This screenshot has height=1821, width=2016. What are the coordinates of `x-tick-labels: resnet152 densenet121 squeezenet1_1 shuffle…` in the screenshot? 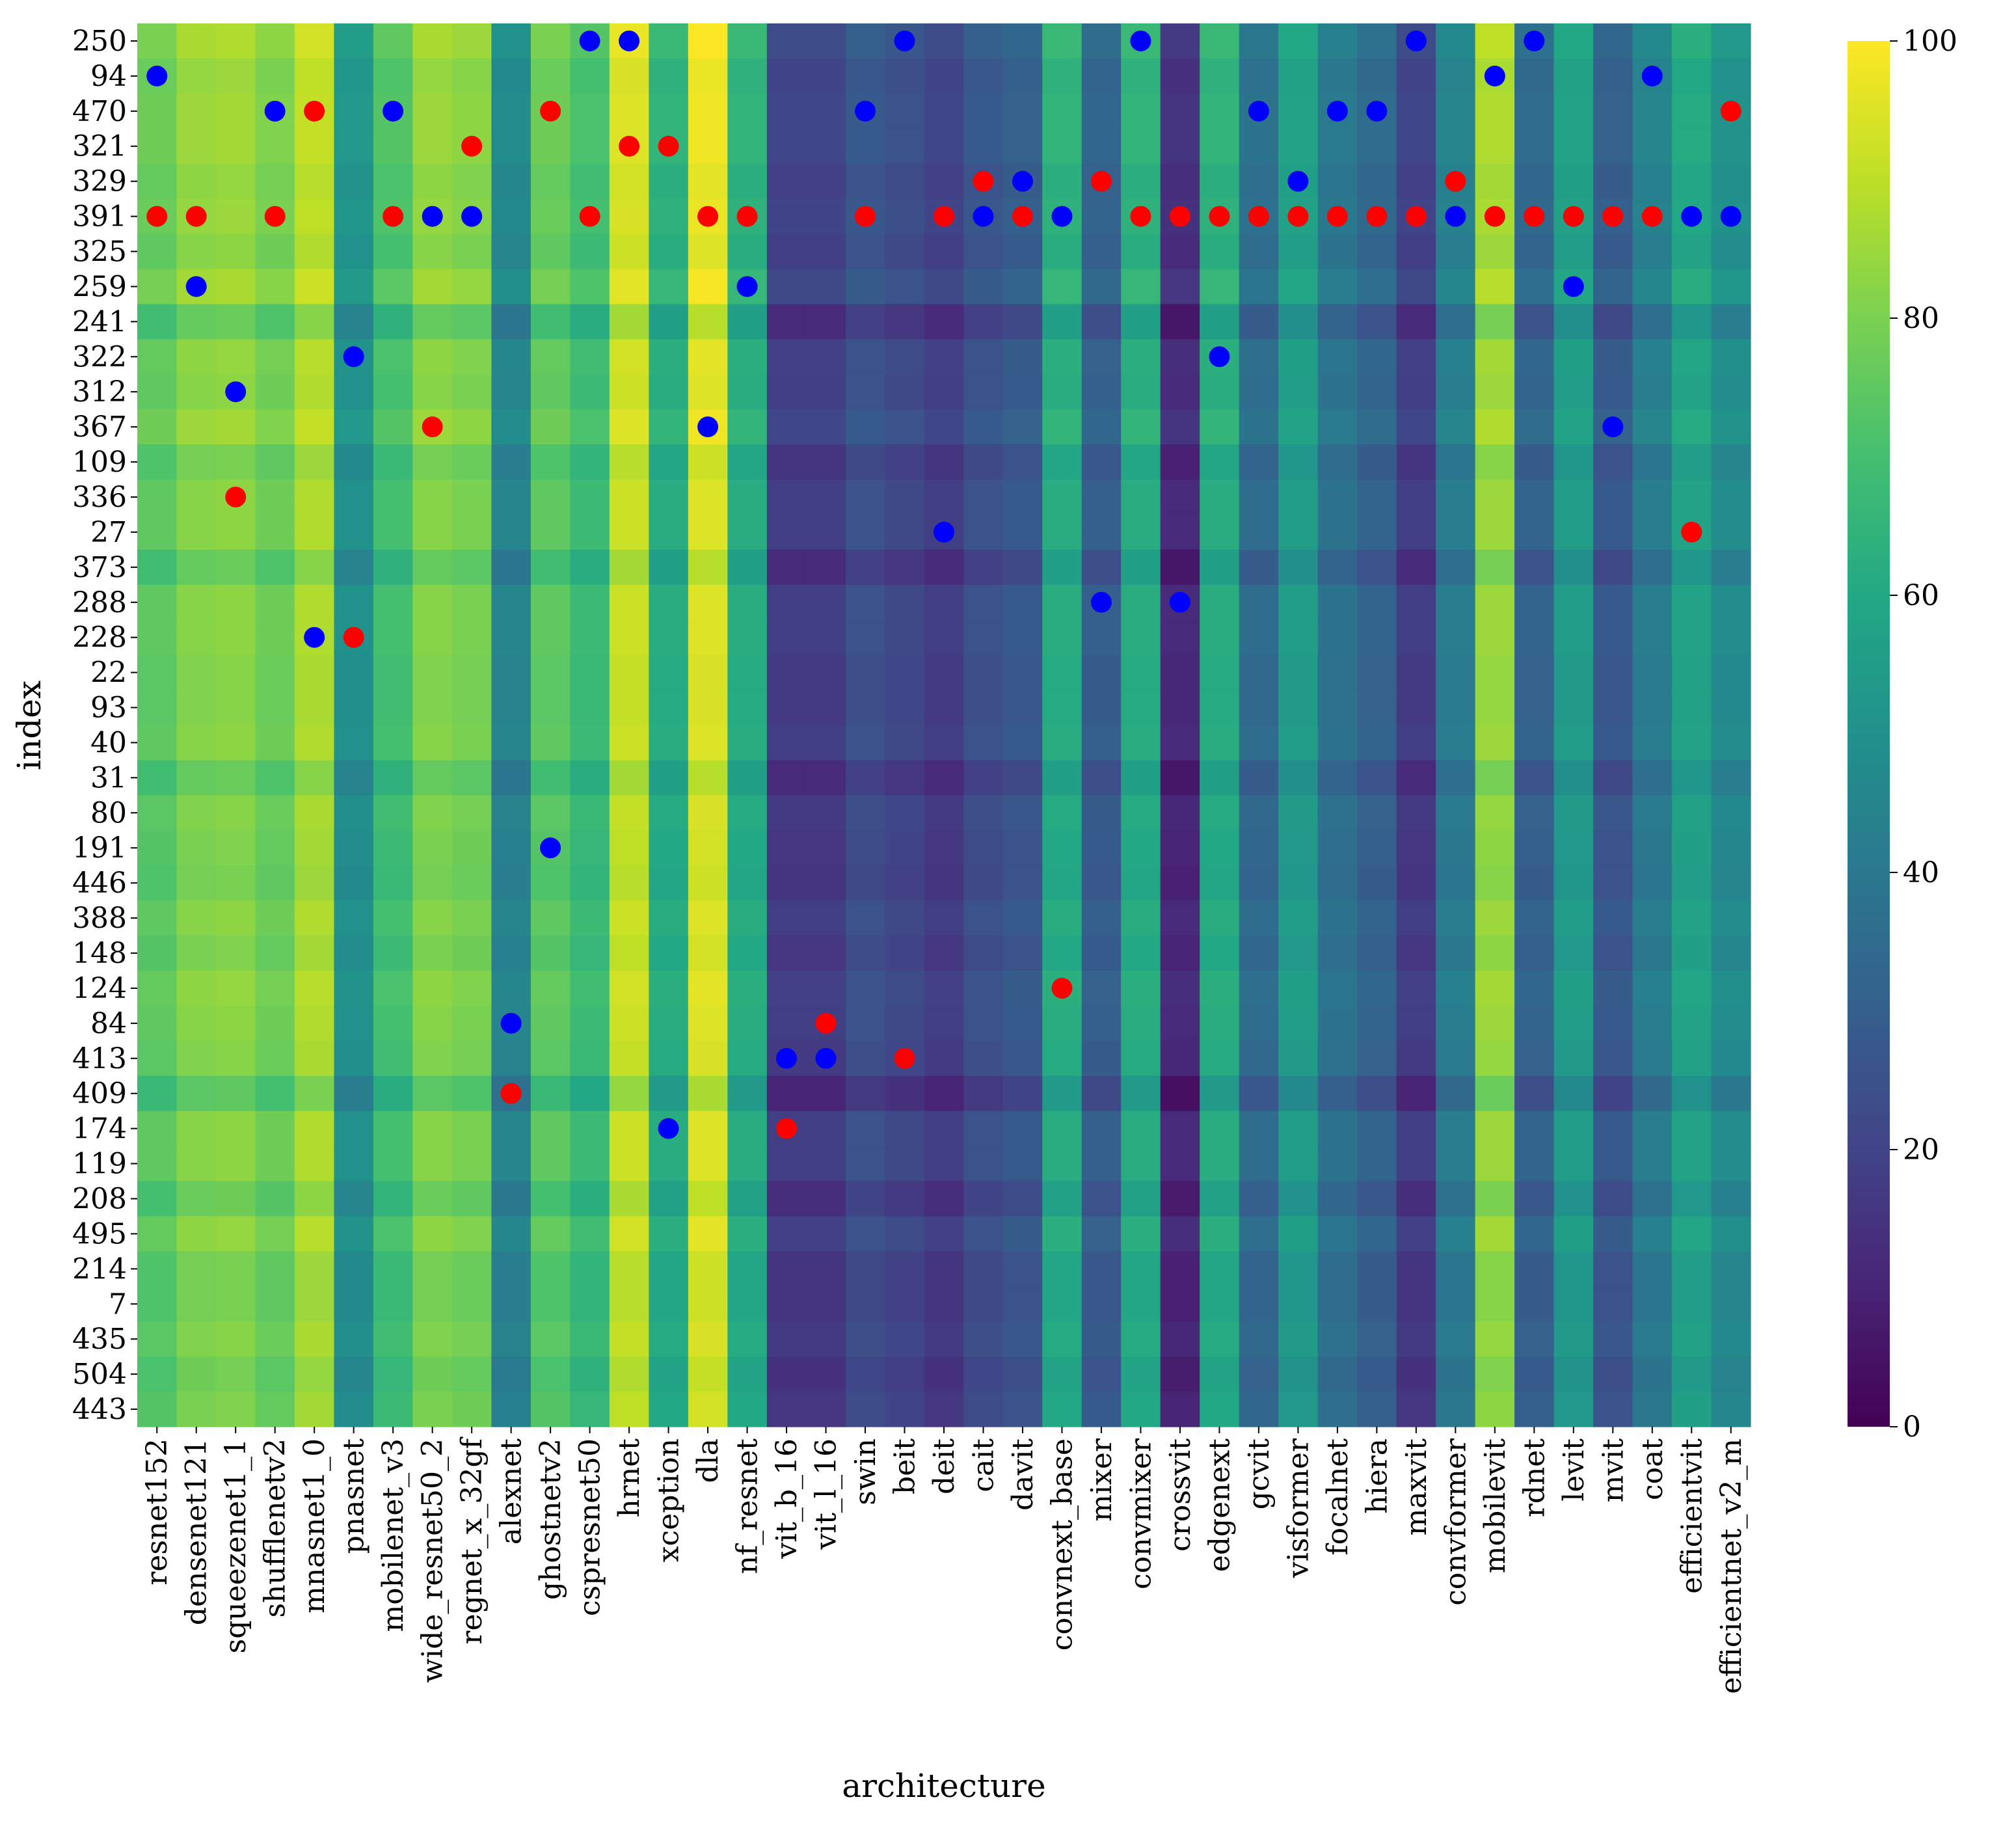 It's located at (945, 1560).